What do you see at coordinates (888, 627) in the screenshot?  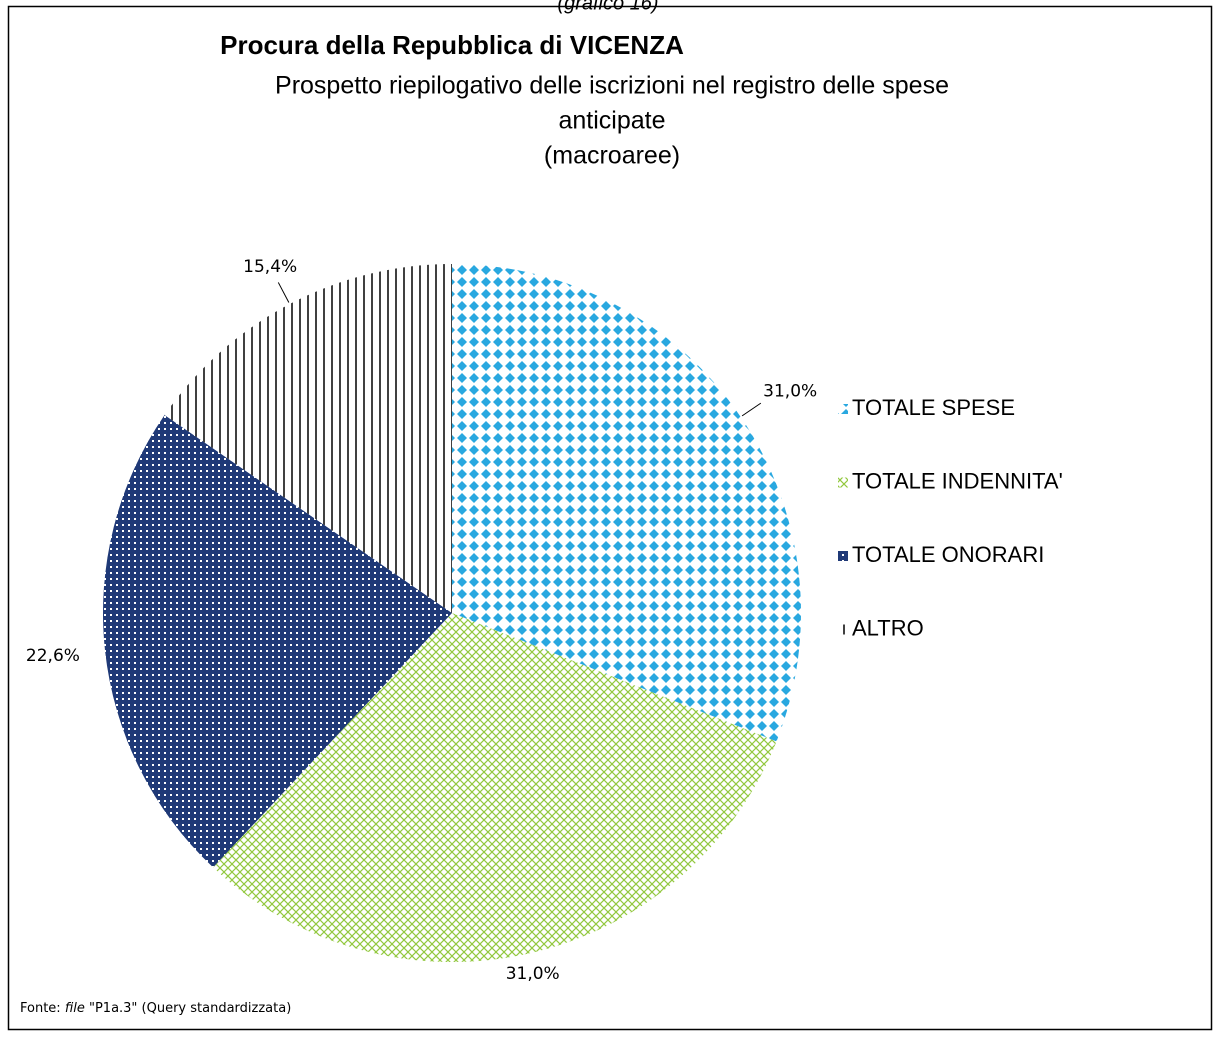 I see `legend-label: ALTRO` at bounding box center [888, 627].